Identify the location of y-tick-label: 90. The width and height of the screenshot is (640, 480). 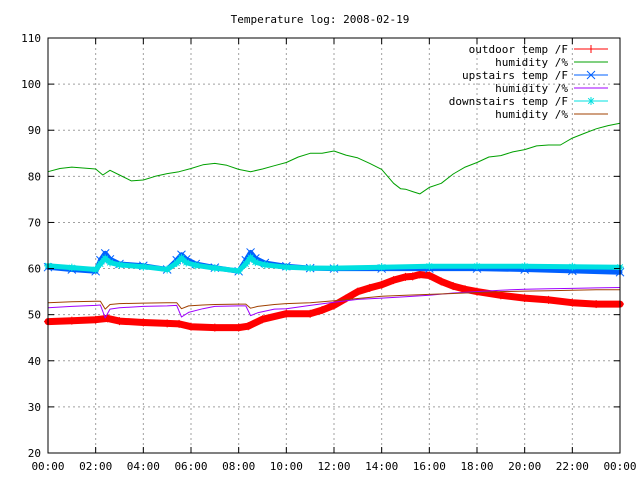
(34, 130).